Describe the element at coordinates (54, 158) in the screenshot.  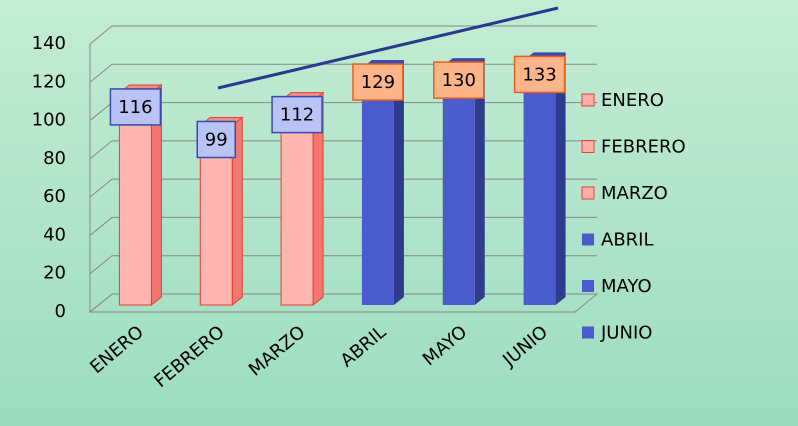
I see `y-tick-label: 80` at that location.